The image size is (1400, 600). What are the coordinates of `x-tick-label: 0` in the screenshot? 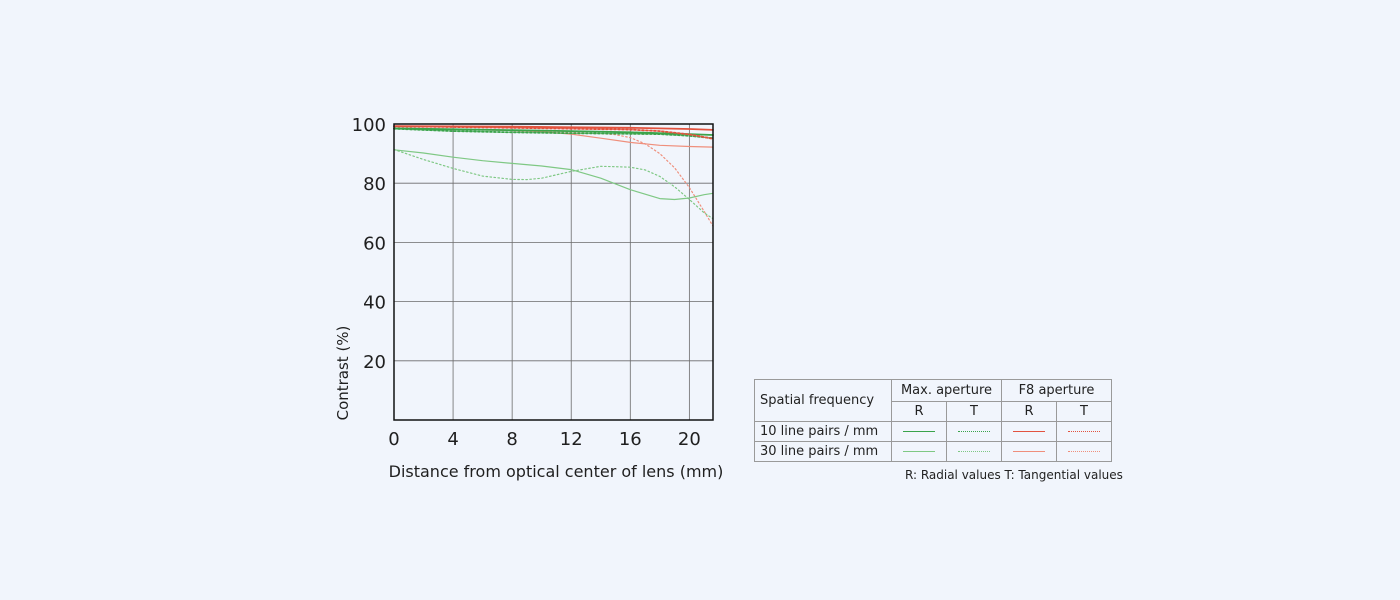 It's located at (393, 439).